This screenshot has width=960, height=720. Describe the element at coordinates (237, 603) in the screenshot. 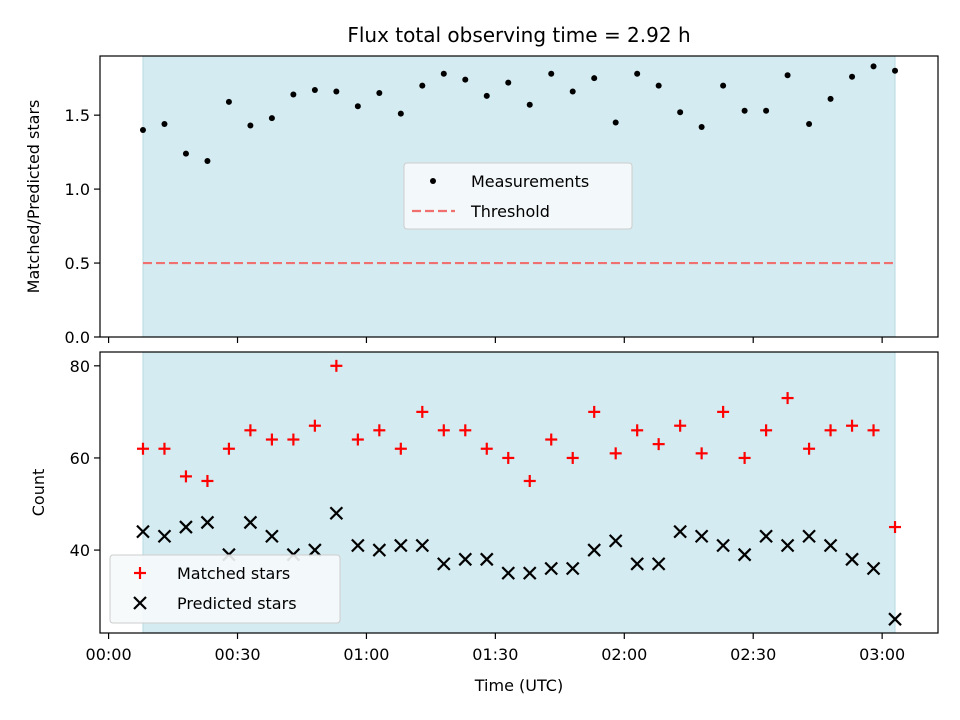

I see `legend-label-predicted-stars: Predicted stars` at that location.